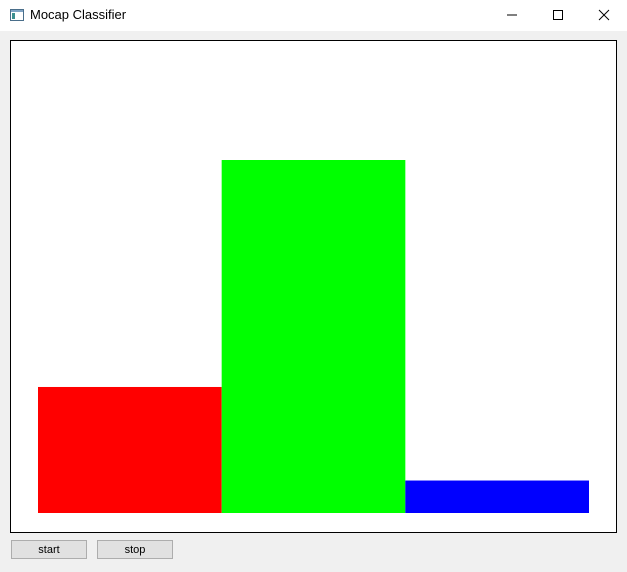 Image resolution: width=627 pixels, height=572 pixels. What do you see at coordinates (135, 549) in the screenshot?
I see `stop-button: stop` at bounding box center [135, 549].